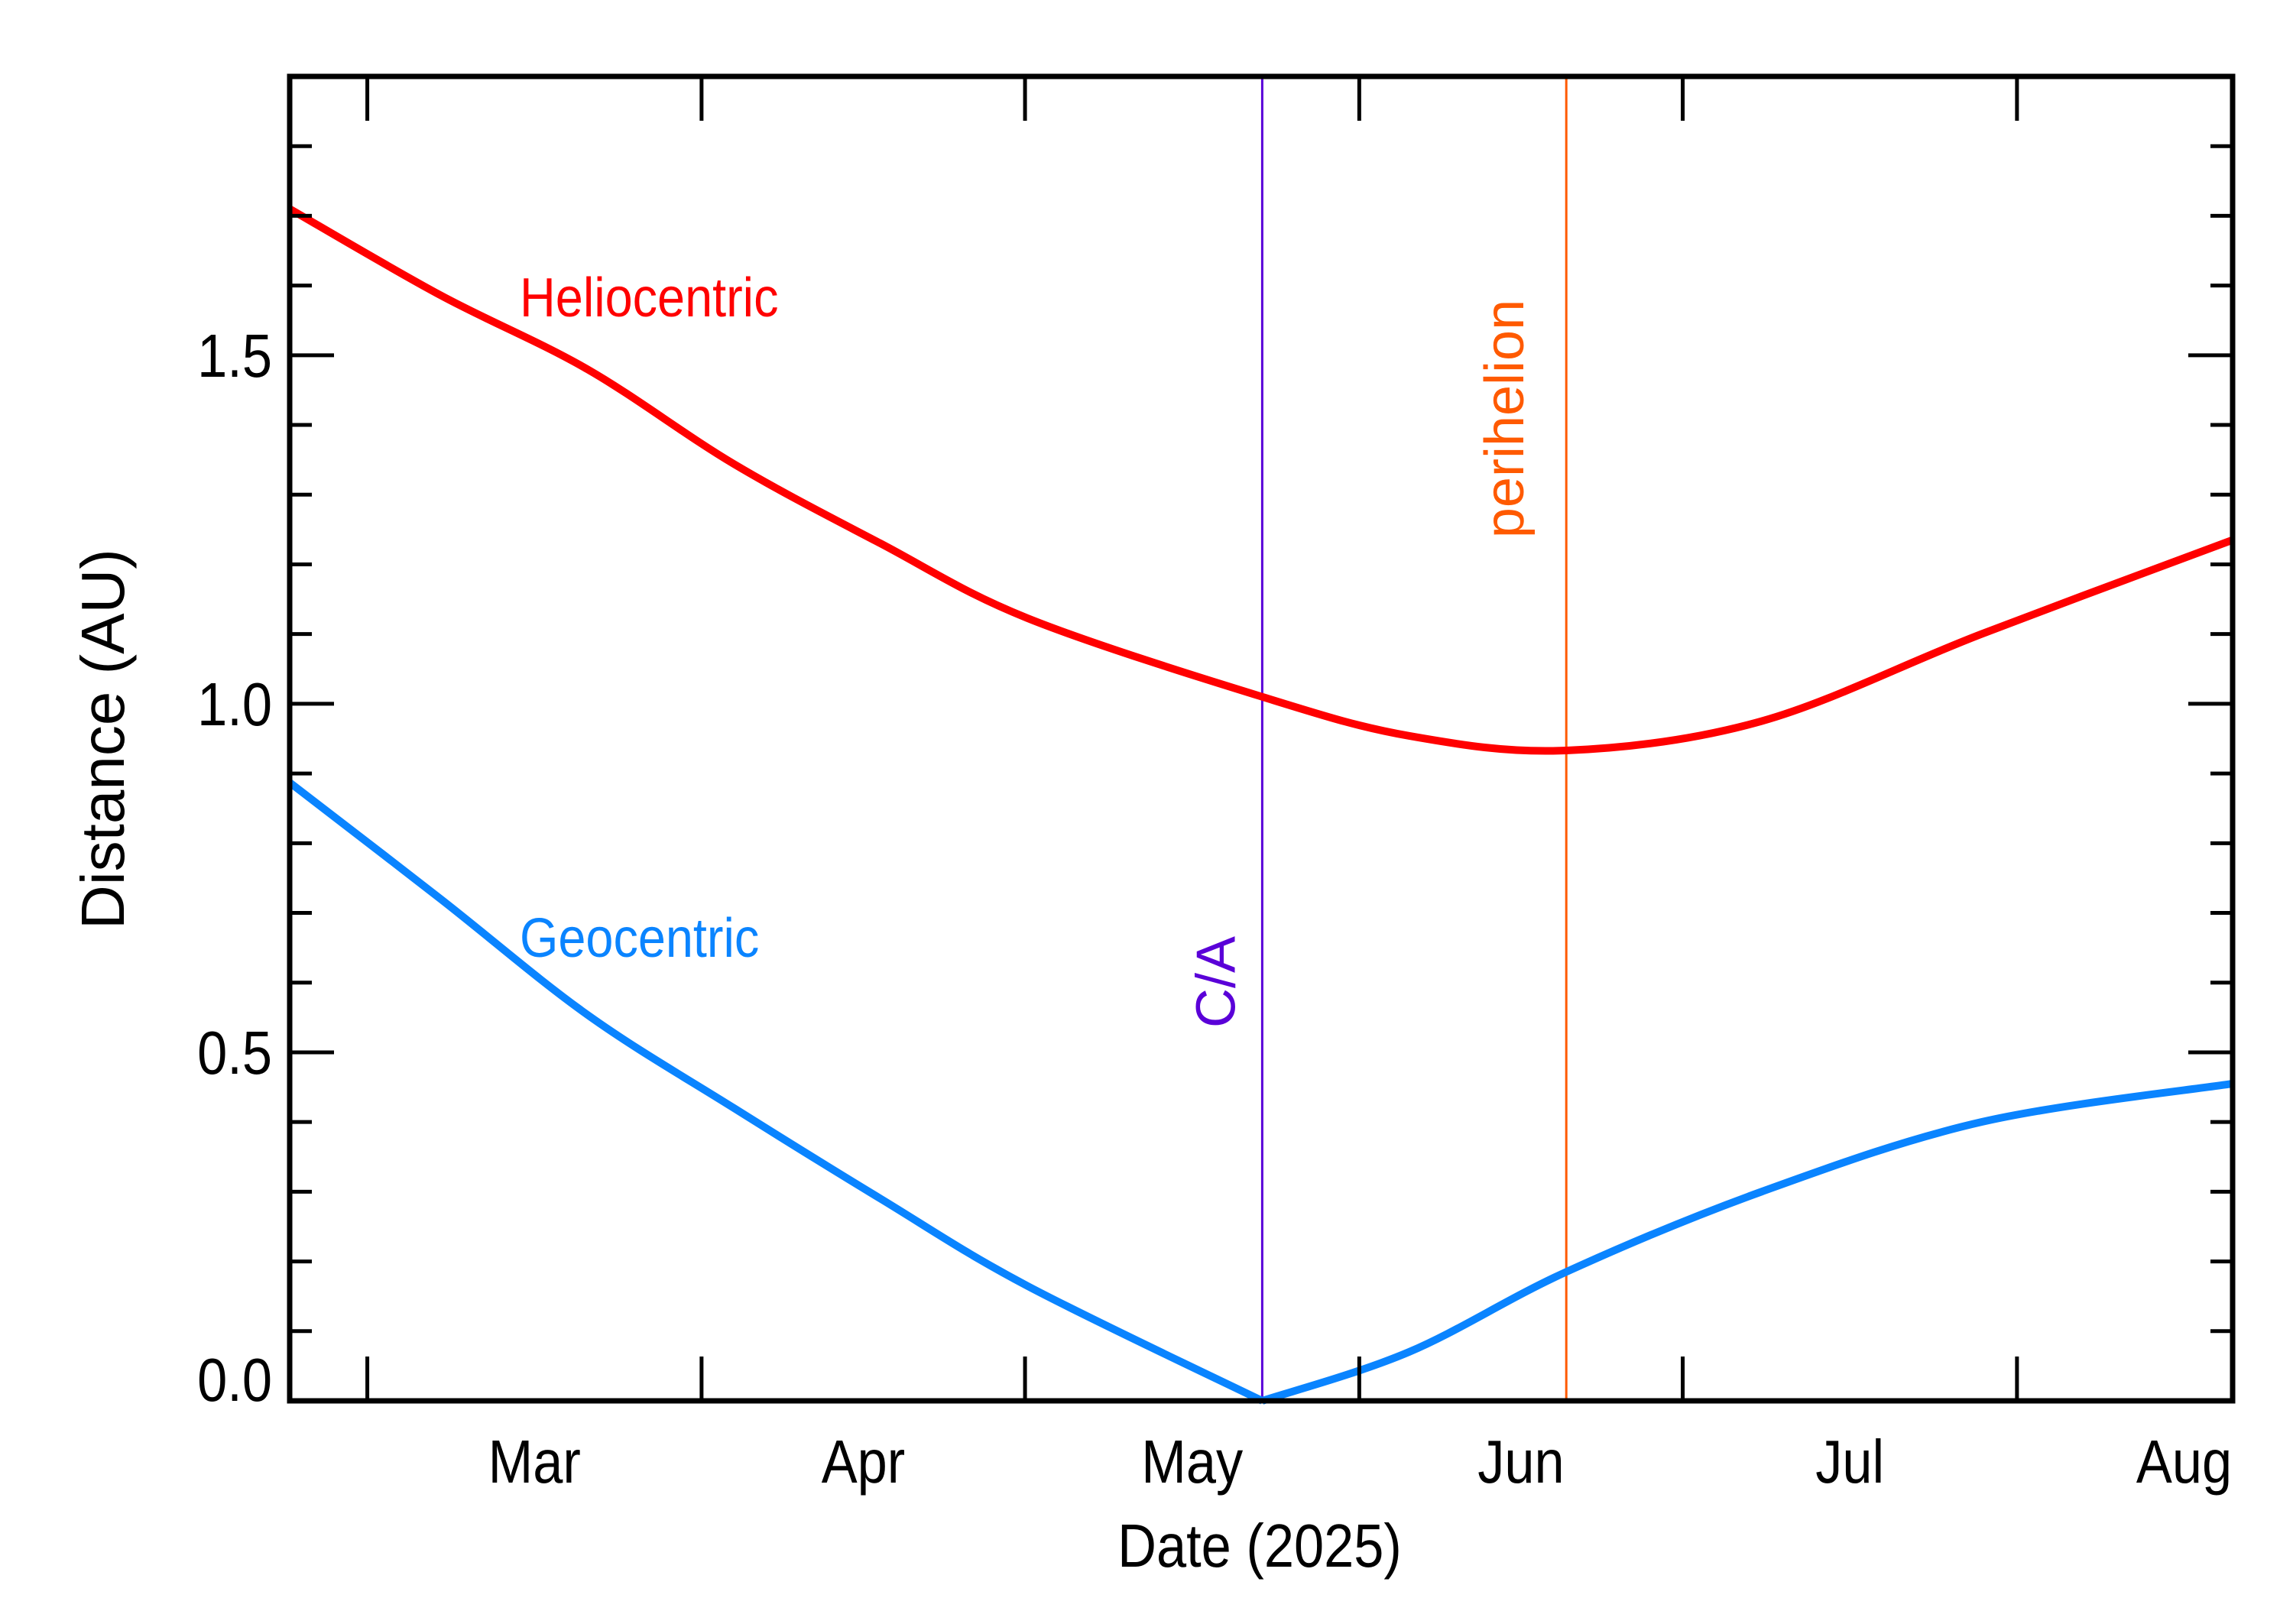  What do you see at coordinates (864, 1462) in the screenshot?
I see `x-tick-label: Apr` at bounding box center [864, 1462].